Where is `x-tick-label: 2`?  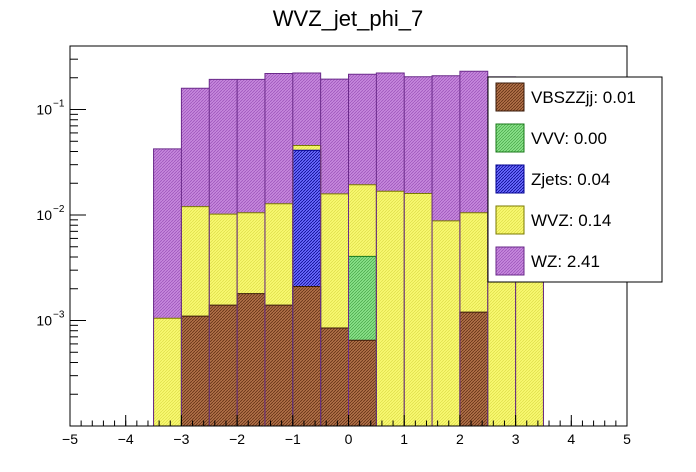
x-tick-label: 2 is located at coordinates (460, 439).